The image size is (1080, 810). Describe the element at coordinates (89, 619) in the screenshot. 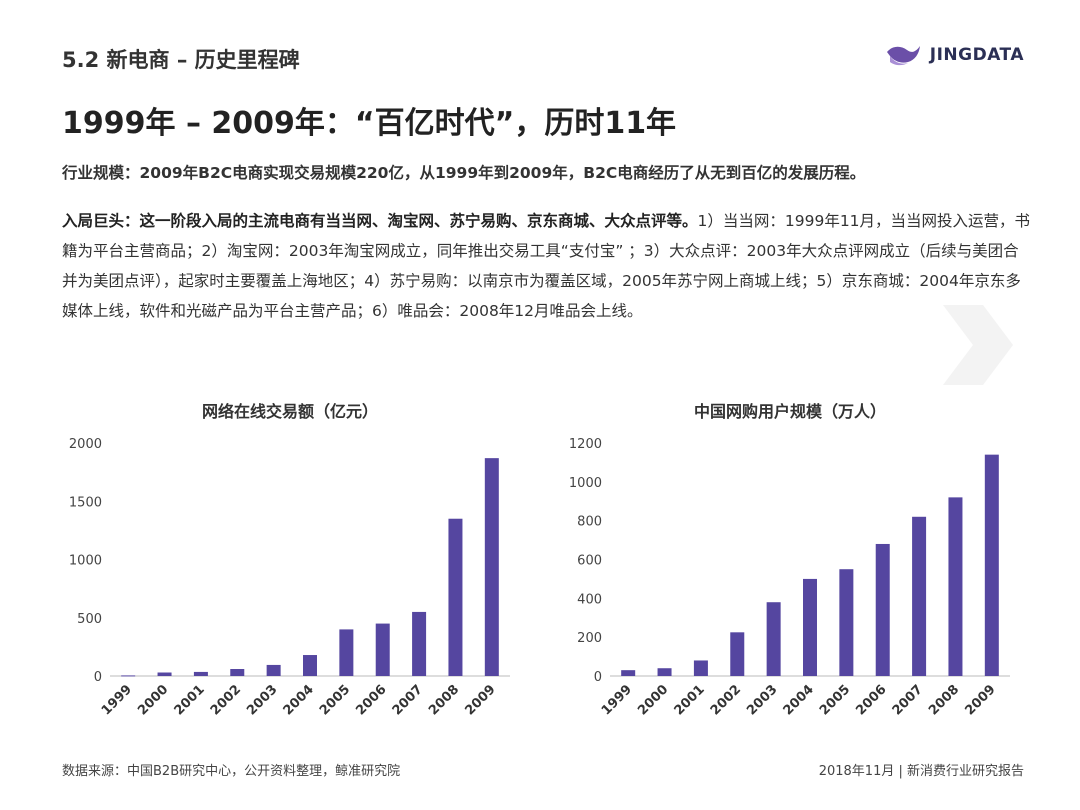

I see `y-tick-label: 500` at that location.